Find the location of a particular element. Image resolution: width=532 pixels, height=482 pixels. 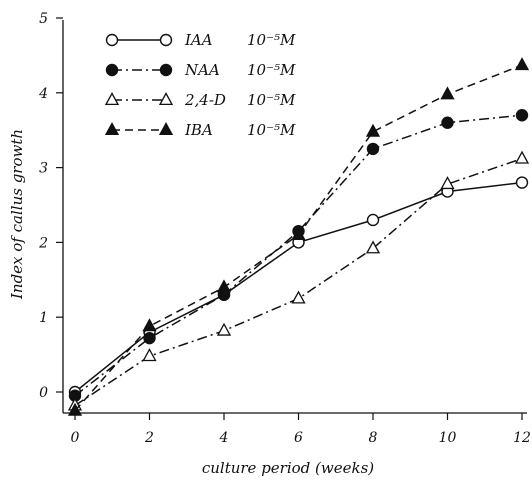

y-tick-label: 0 is located at coordinates (43, 393).